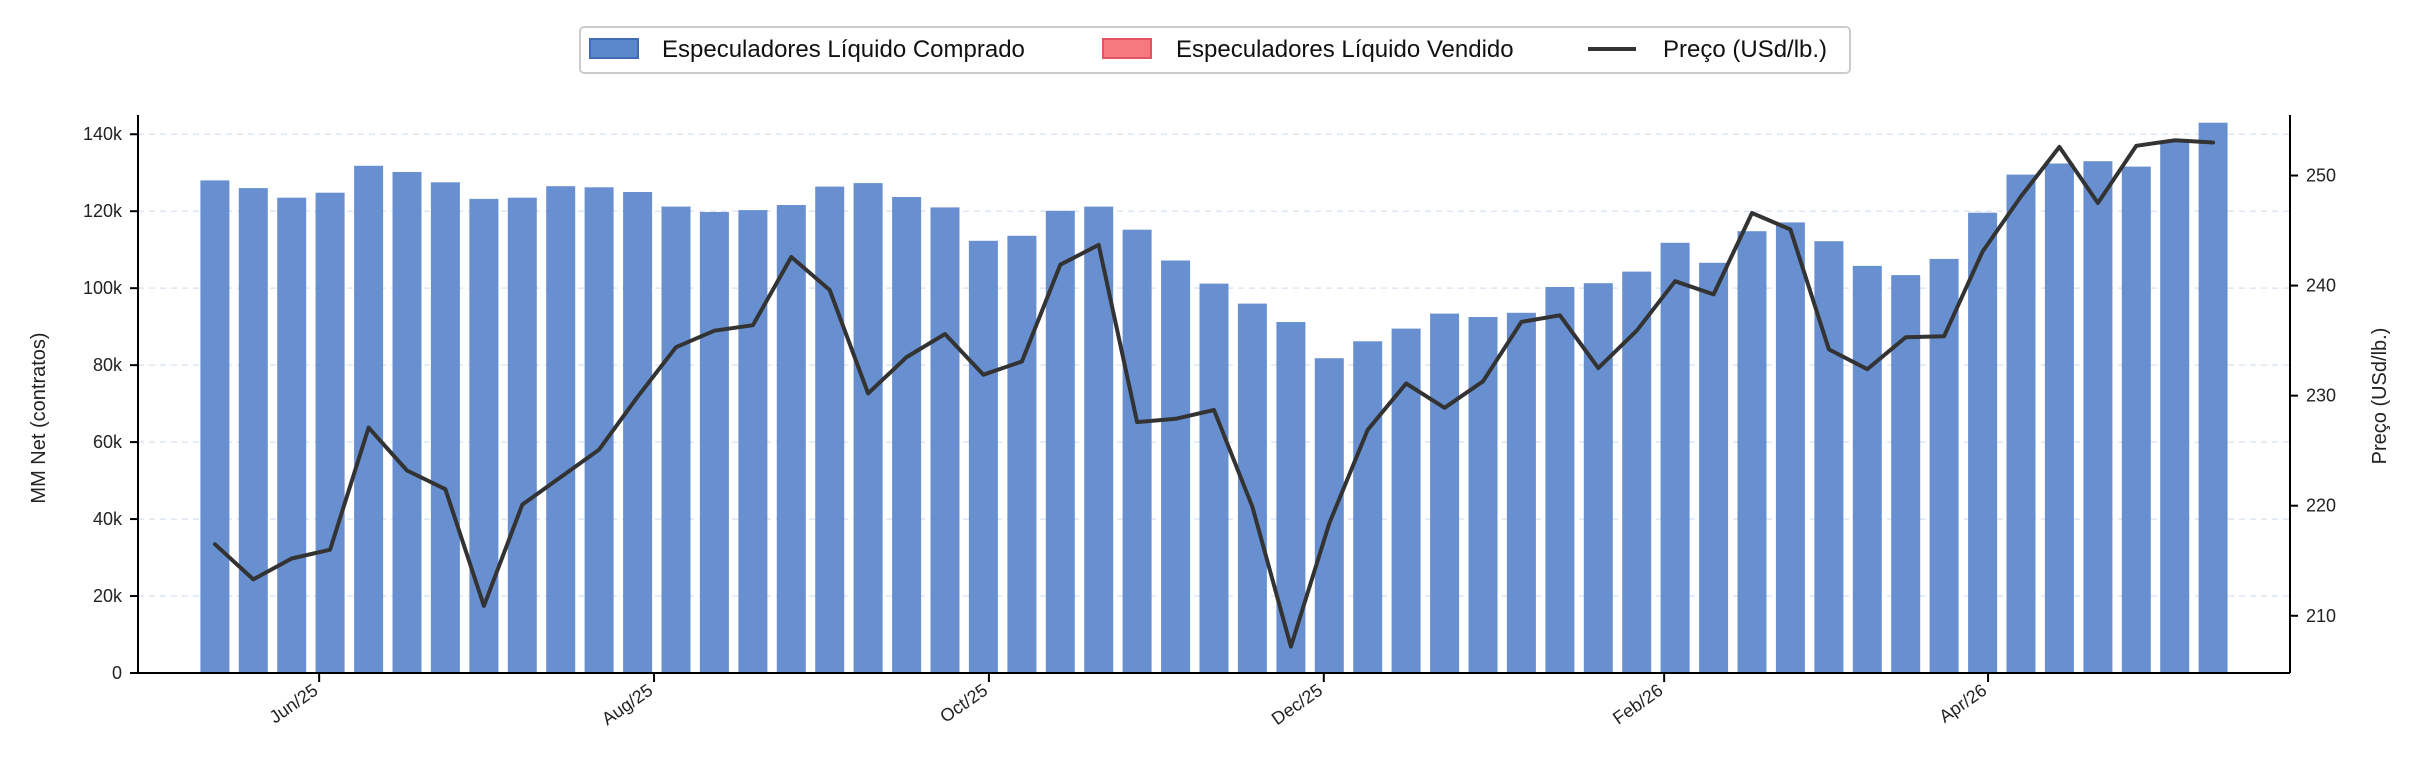  Describe the element at coordinates (103, 211) in the screenshot. I see `y-tick-label: 120k` at that location.